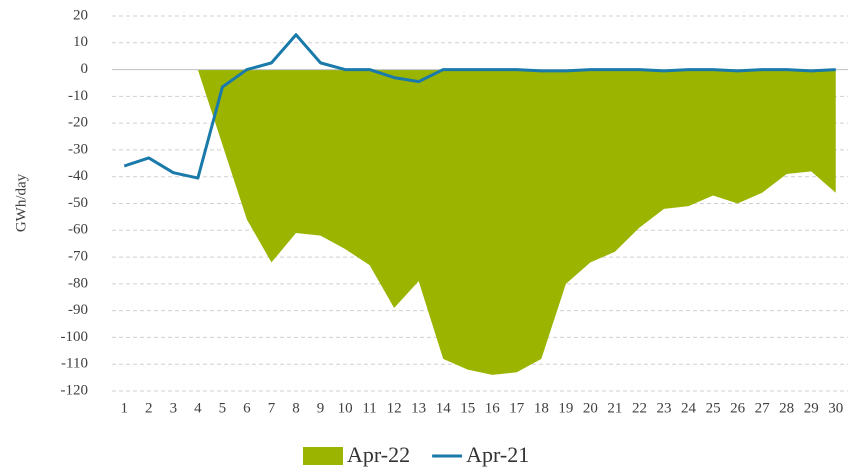  Describe the element at coordinates (689, 408) in the screenshot. I see `x-tick-label: 24` at that location.